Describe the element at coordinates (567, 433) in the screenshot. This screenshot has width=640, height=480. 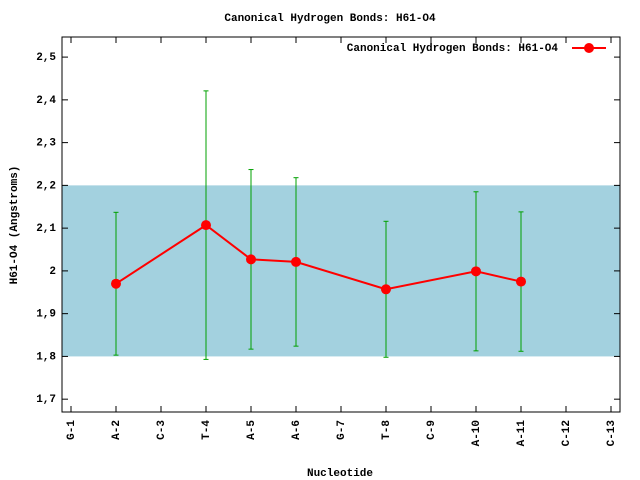
I see `x-tick-label: C-12` at that location.